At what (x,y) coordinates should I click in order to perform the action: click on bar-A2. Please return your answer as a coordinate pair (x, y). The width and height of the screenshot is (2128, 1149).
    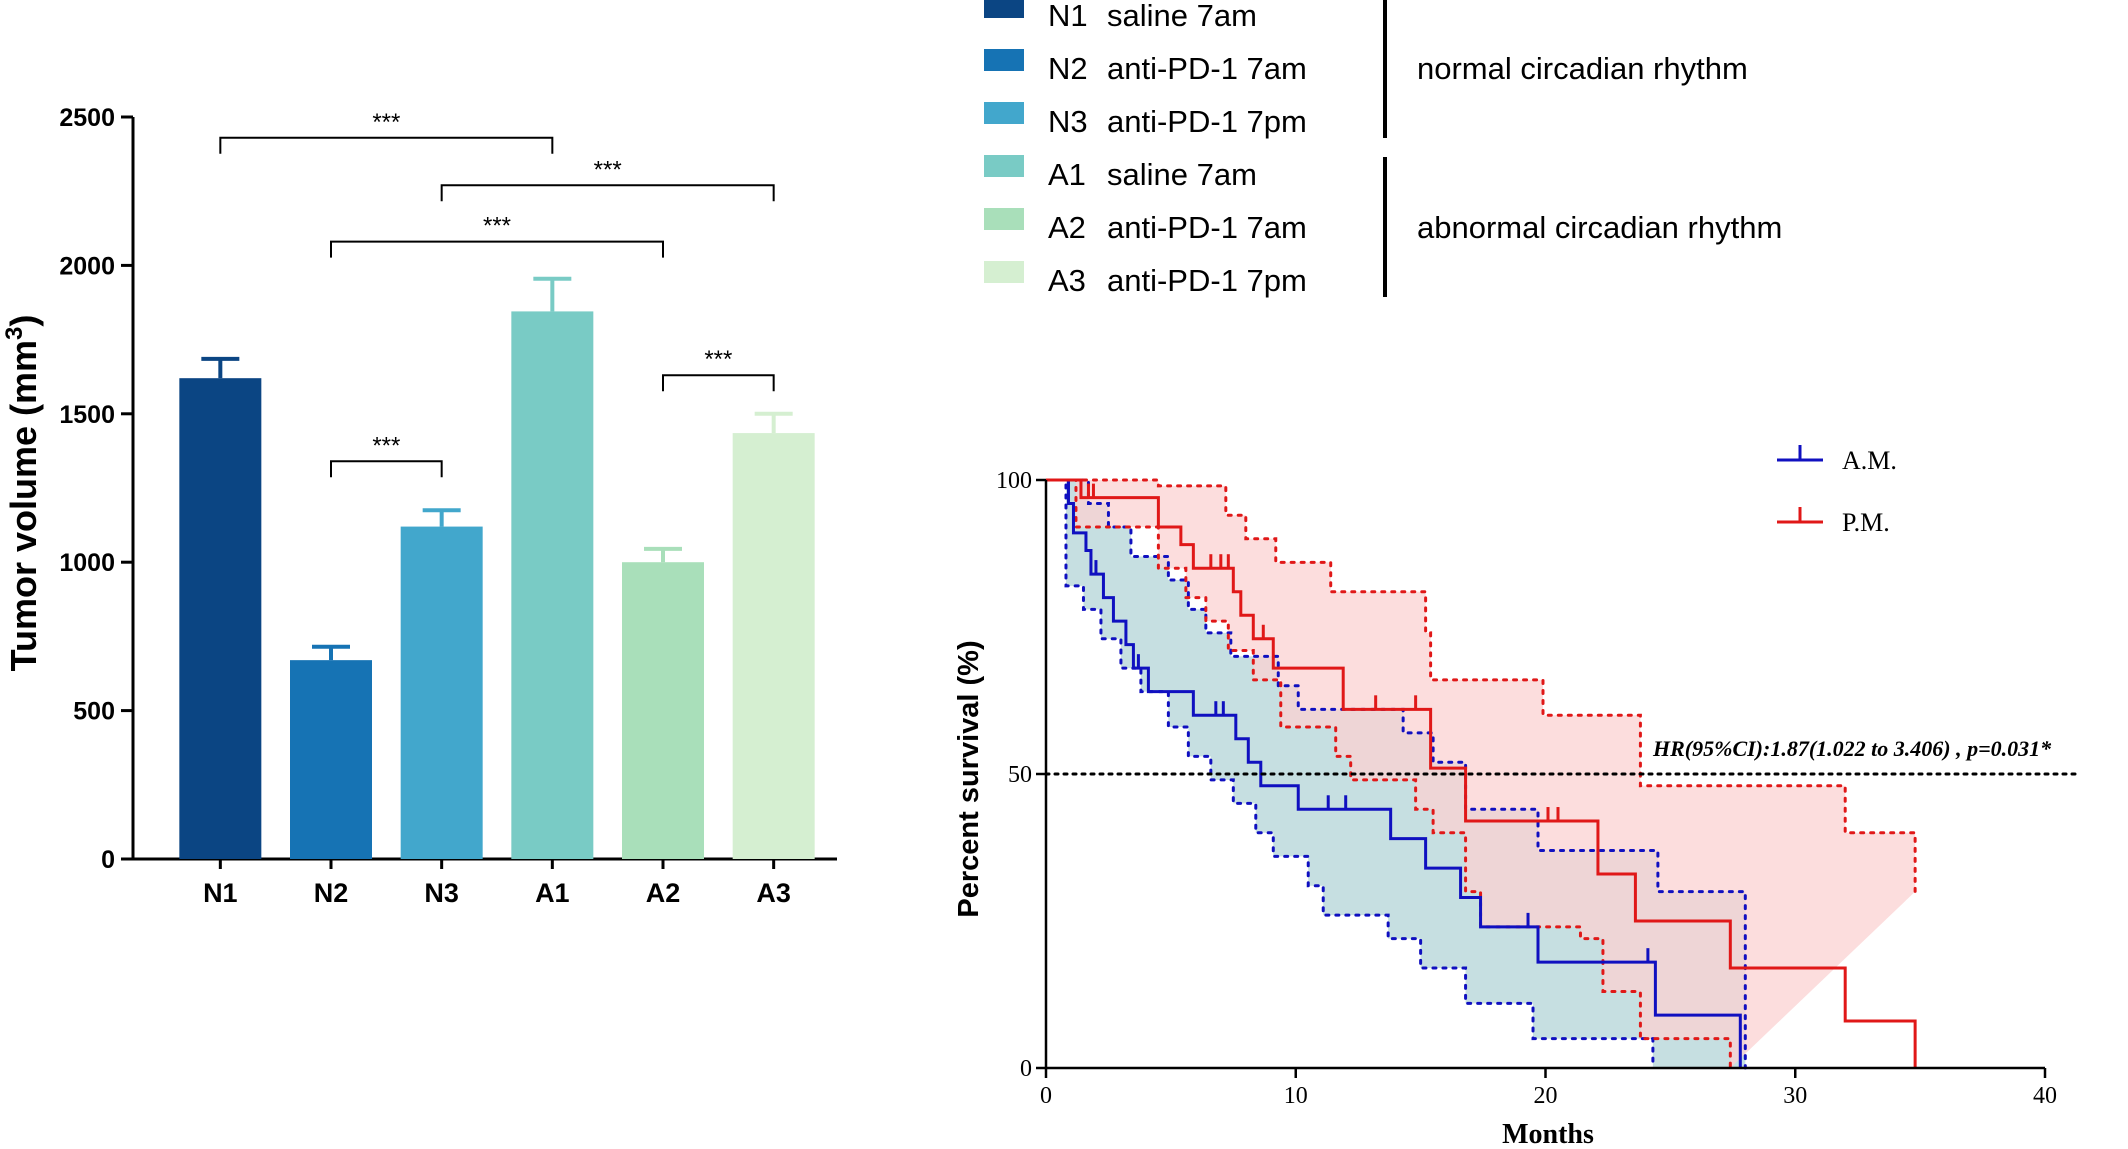
    Looking at the image, I should click on (663, 710).